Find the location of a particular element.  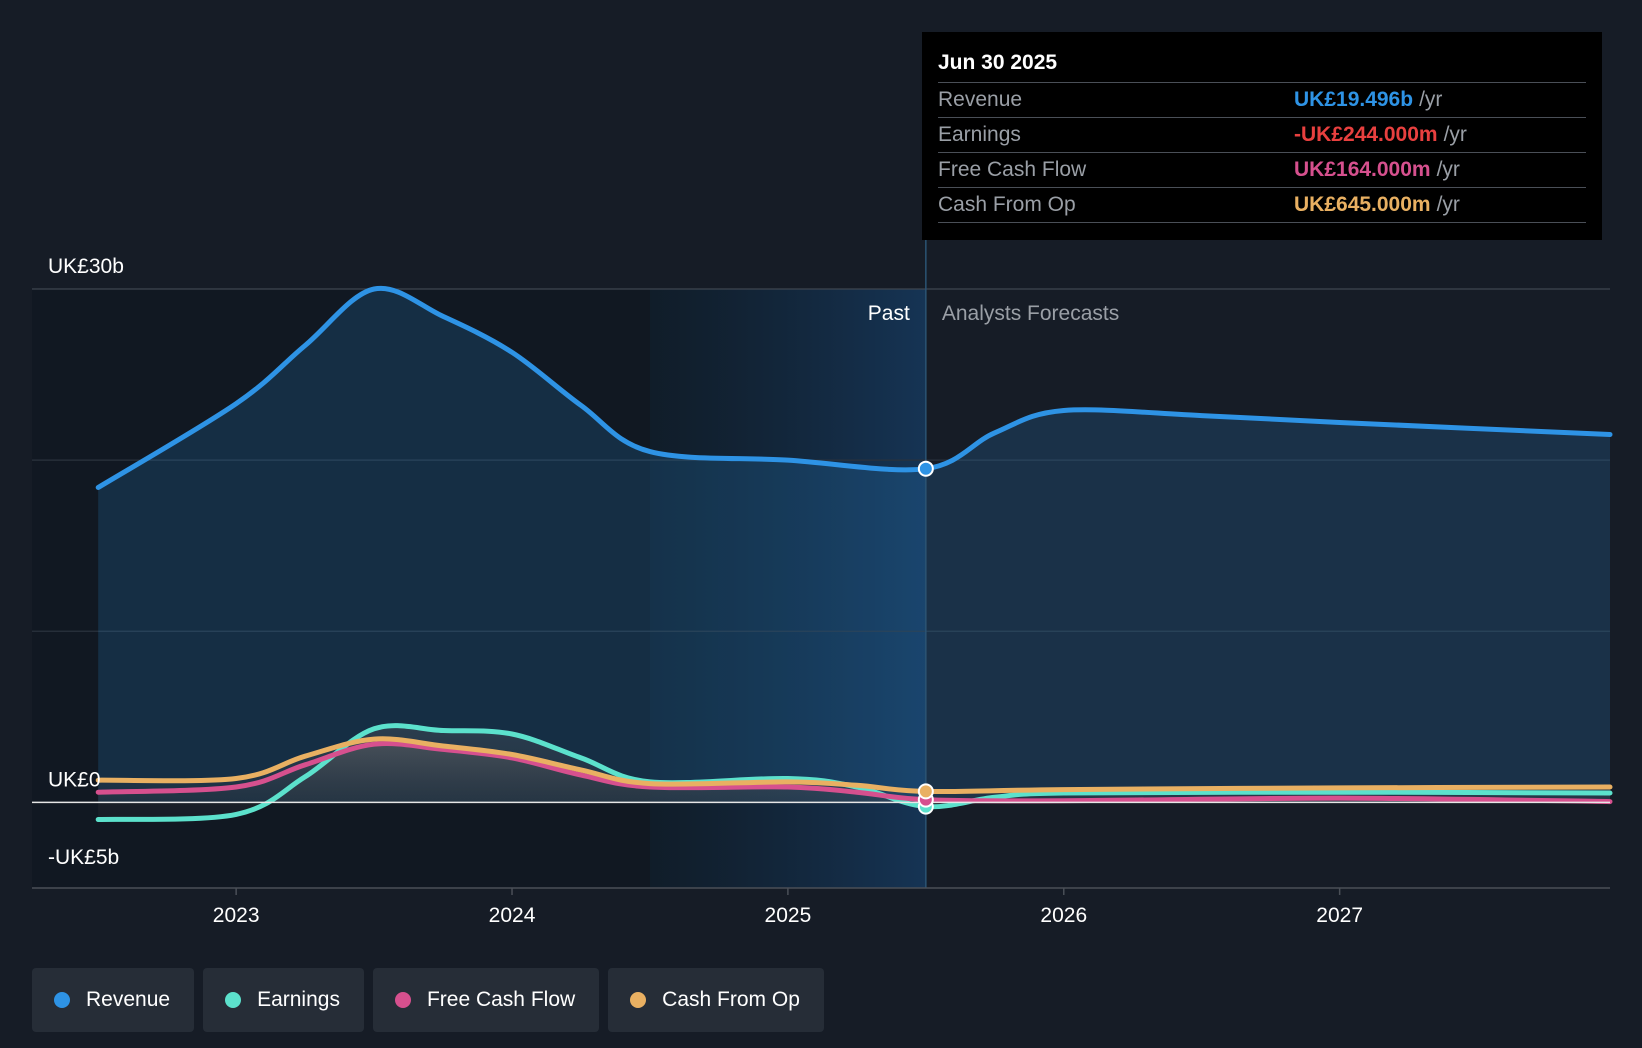

cash-from-op-line is located at coordinates (854, 765).